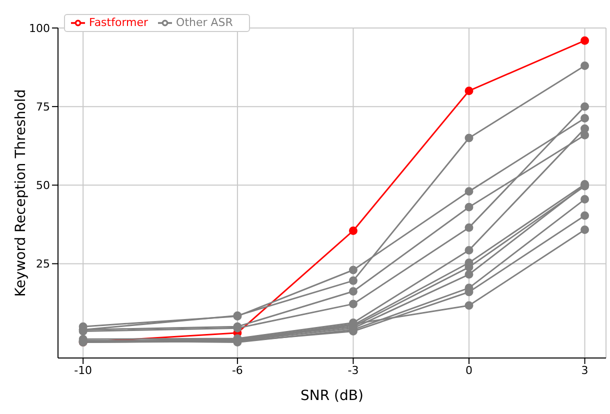 The image size is (610, 414). I want to click on x-axis-title: SNR (dB), so click(332, 396).